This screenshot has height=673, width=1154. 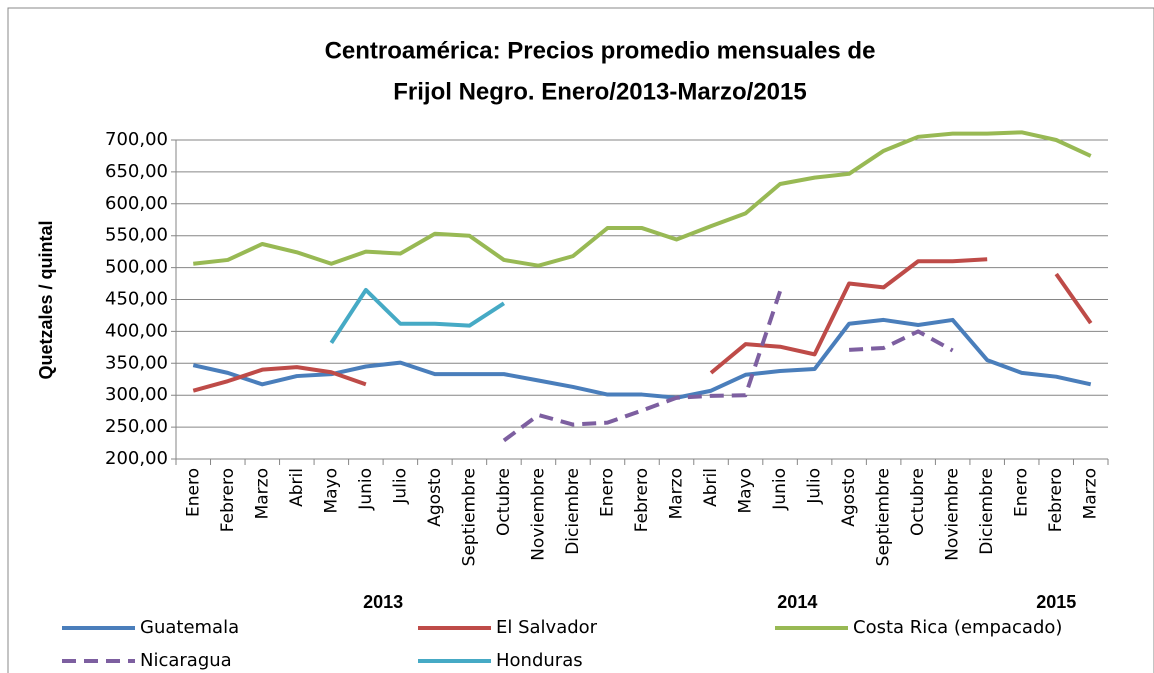 What do you see at coordinates (957, 627) in the screenshot?
I see `legend-label: Costa Rica (empacado)` at bounding box center [957, 627].